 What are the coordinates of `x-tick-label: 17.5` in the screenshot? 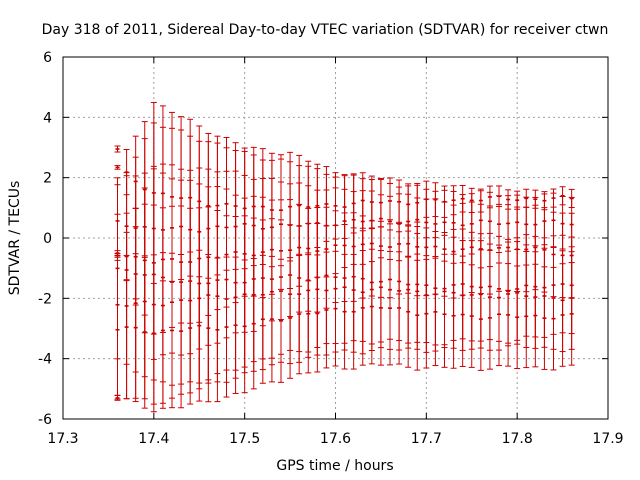 It's located at (244, 439).